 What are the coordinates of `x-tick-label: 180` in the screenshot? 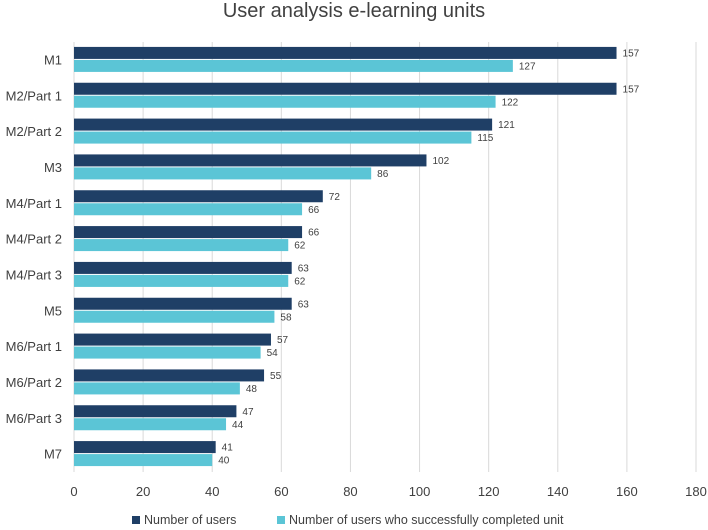 It's located at (696, 491).